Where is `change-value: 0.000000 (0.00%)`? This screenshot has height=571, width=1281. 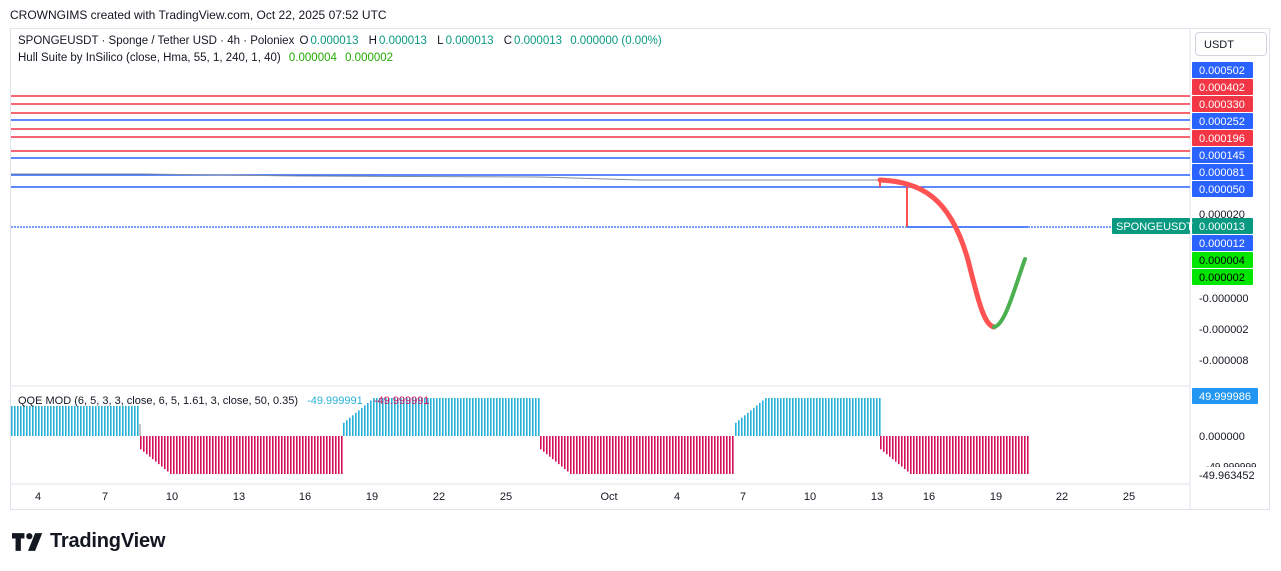
change-value: 0.000000 (0.00%) is located at coordinates (616, 41).